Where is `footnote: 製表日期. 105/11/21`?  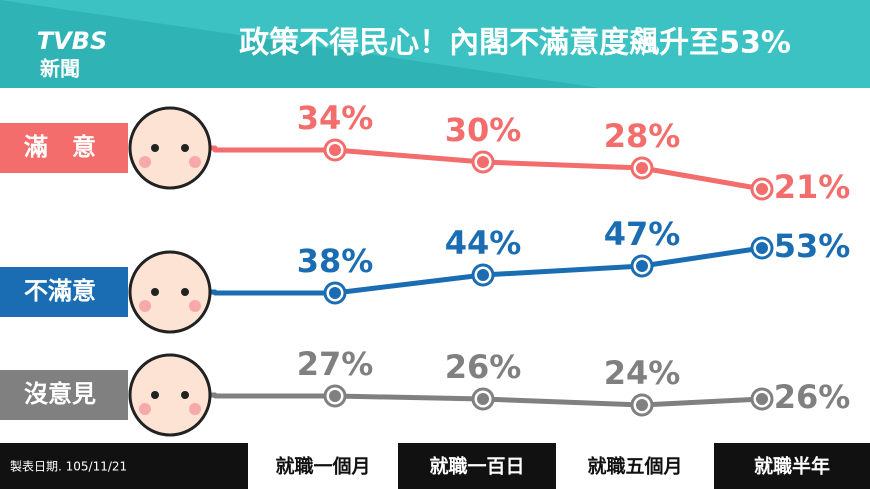
footnote: 製表日期. 105/11/21 is located at coordinates (68, 467).